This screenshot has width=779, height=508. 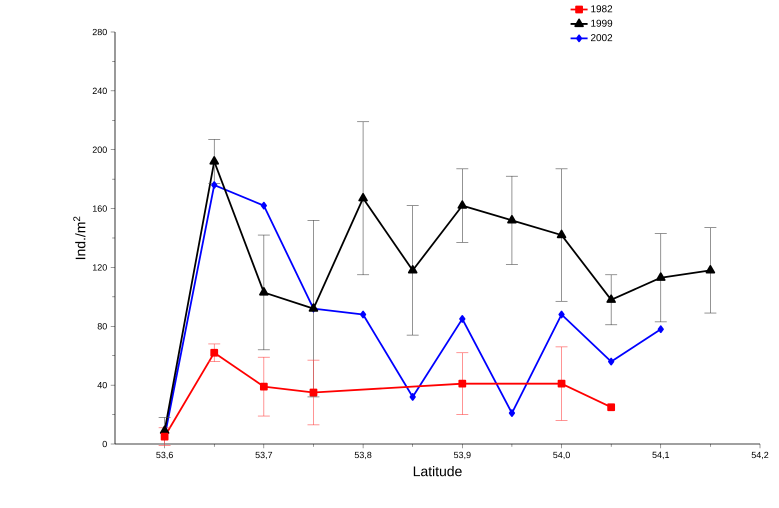 What do you see at coordinates (601, 8) in the screenshot?
I see `legend-label: 1982` at bounding box center [601, 8].